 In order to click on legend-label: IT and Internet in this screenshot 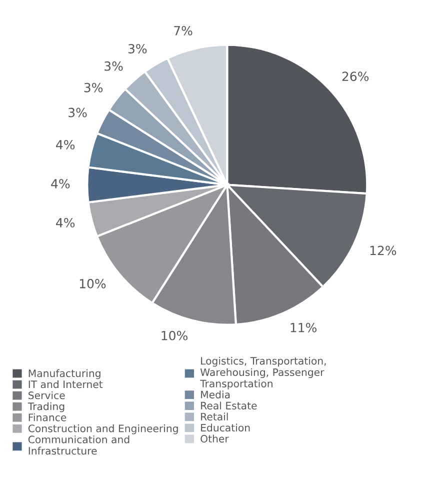, I will do `click(65, 384)`.